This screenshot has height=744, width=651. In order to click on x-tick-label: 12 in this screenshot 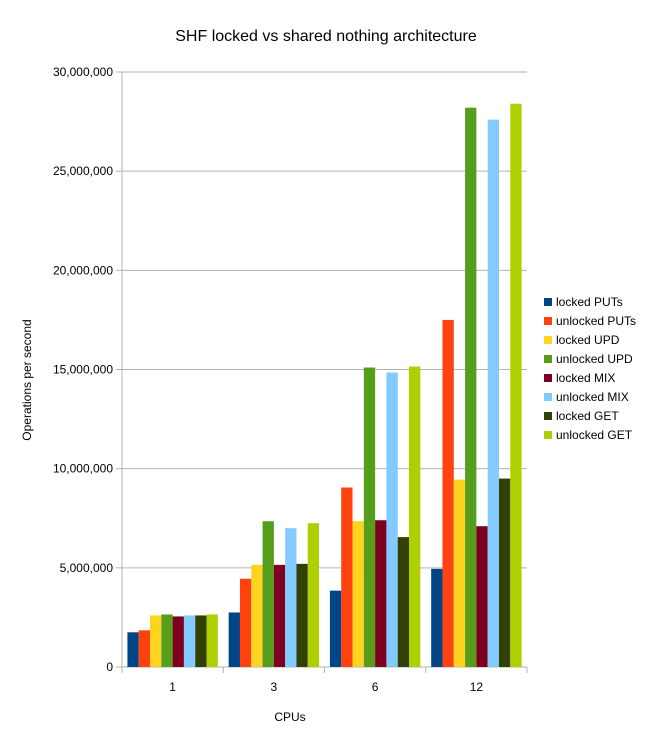, I will do `click(477, 687)`.